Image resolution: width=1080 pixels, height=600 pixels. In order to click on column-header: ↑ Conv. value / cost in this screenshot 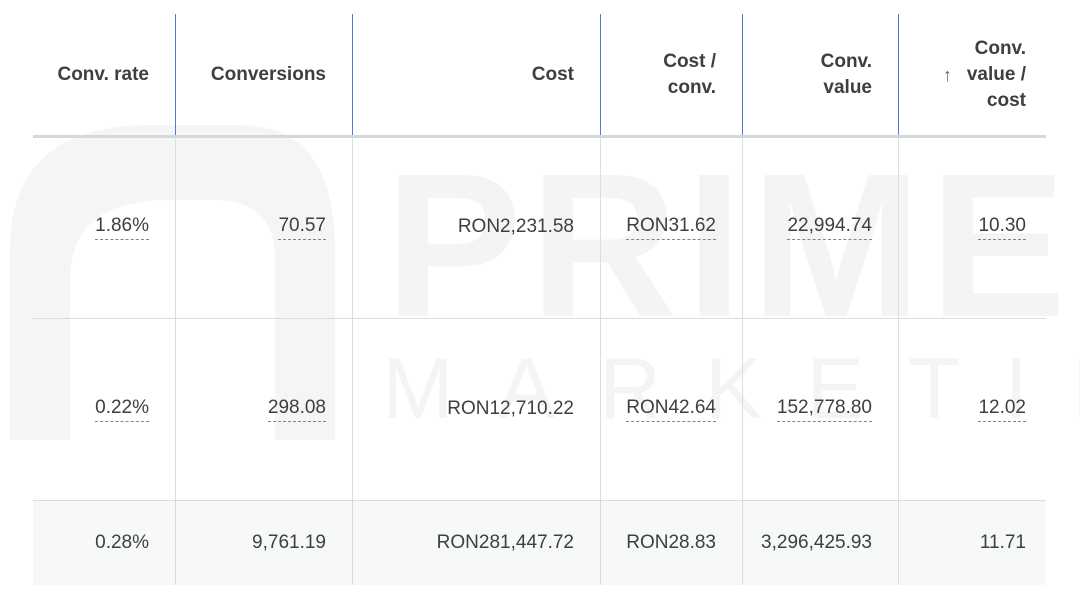, I will do `click(972, 75)`.